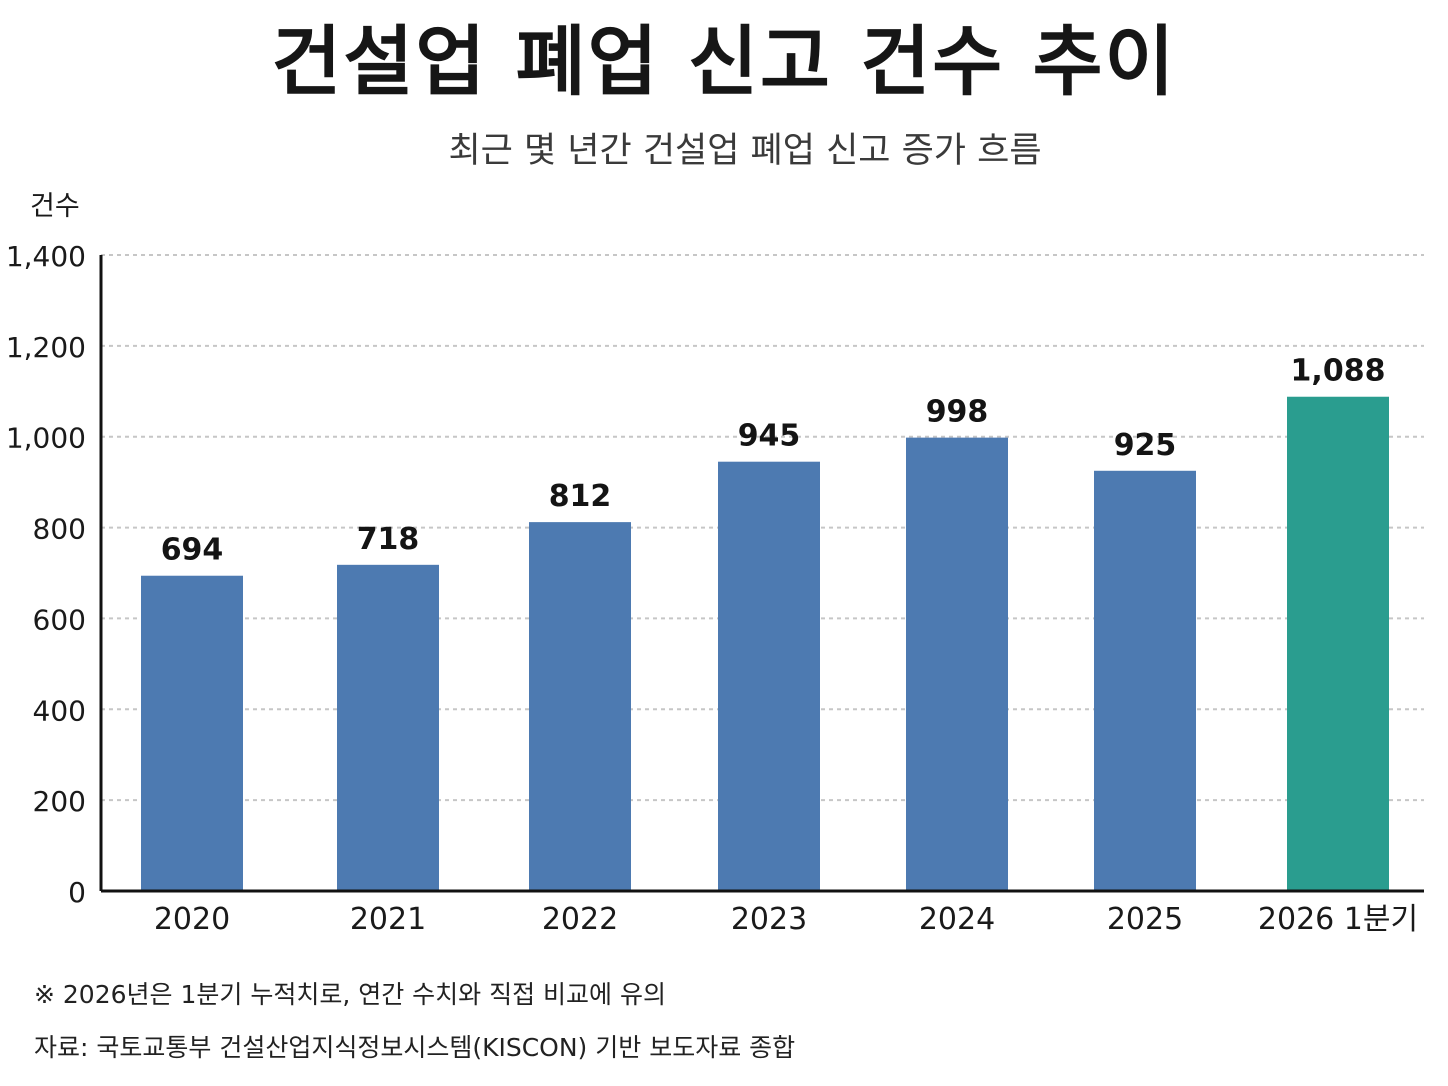 This screenshot has width=1448, height=1086. What do you see at coordinates (350, 994) in the screenshot?
I see `footnote: ※ 2026년은 1분기 누적치로, 연간 수치와 직접 비교에 유의` at bounding box center [350, 994].